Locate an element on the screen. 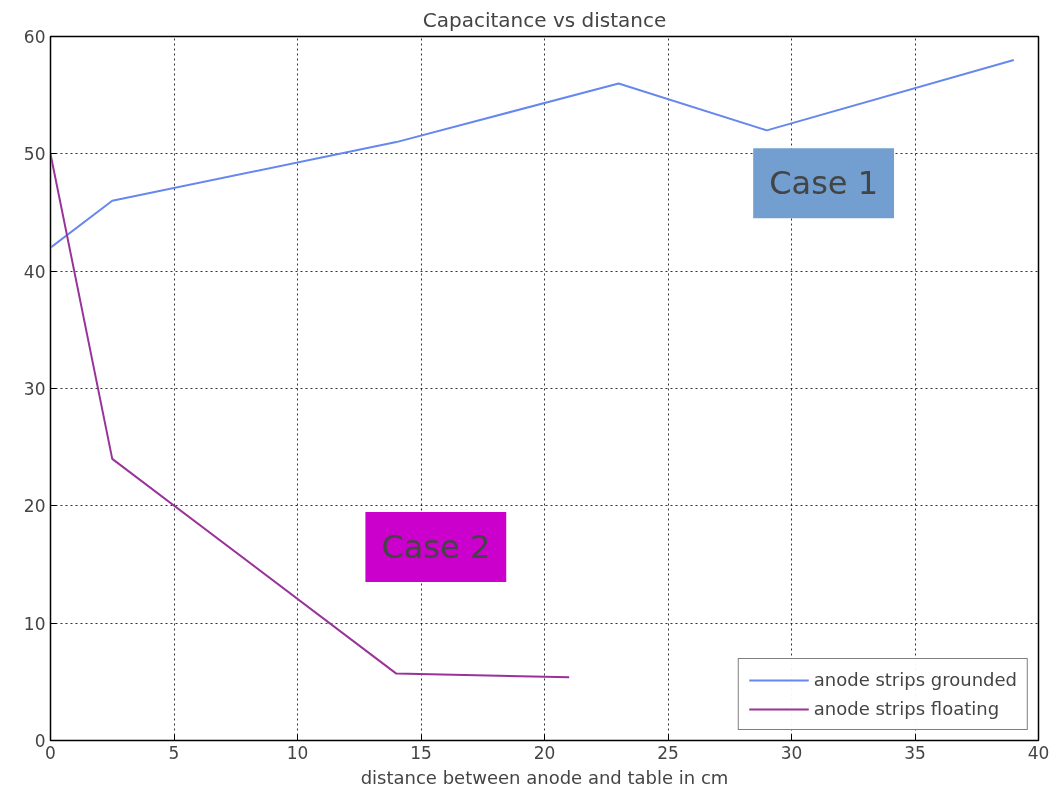  x-tick-label: 35 is located at coordinates (915, 752).